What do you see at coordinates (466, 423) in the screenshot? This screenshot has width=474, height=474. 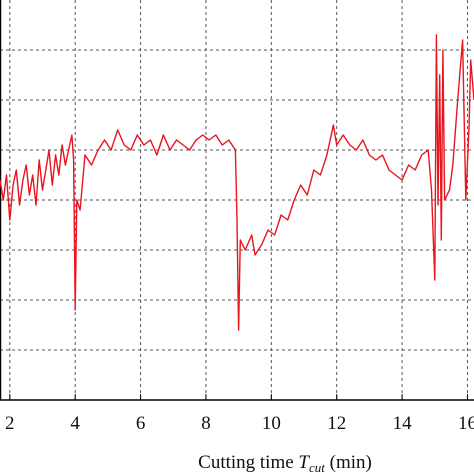 I see `x-tick-label: 16` at bounding box center [466, 423].